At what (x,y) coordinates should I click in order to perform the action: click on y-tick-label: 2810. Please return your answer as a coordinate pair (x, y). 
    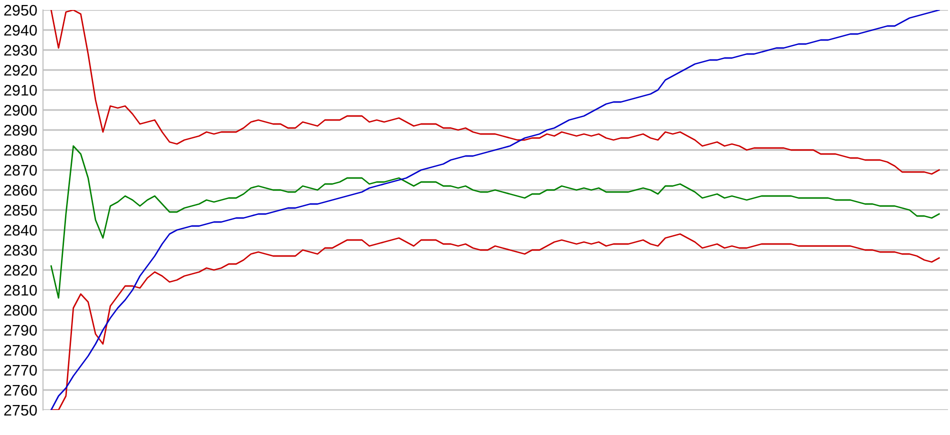
    Looking at the image, I should click on (20, 290).